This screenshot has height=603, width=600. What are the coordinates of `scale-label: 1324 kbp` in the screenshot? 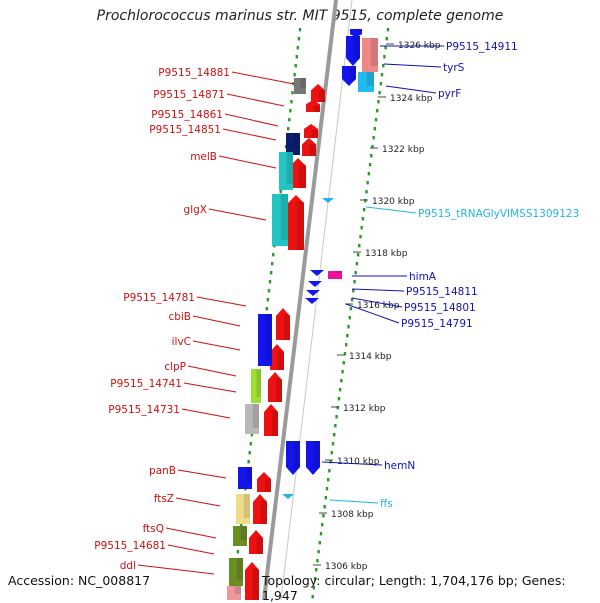 It's located at (411, 99).